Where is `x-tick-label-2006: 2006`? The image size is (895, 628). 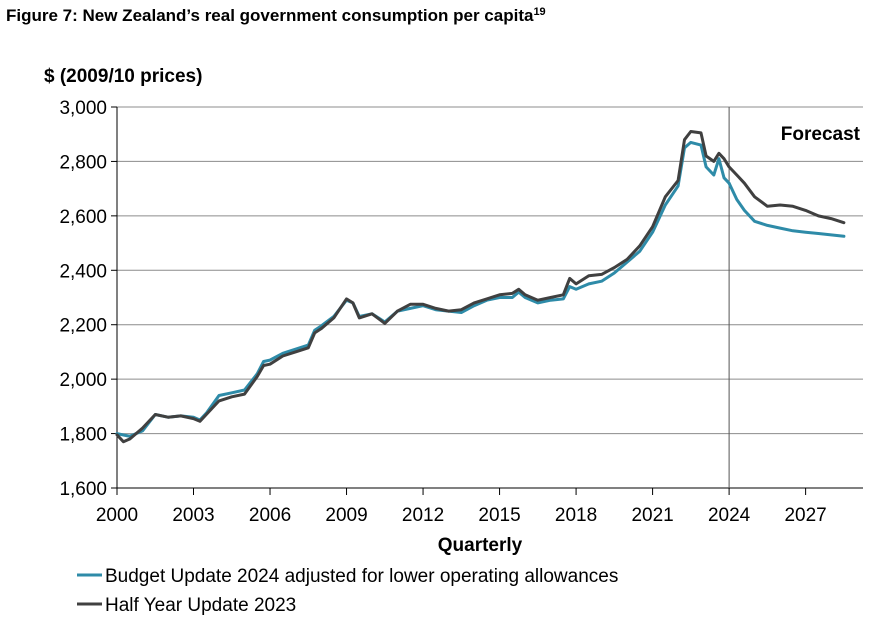 x-tick-label-2006: 2006 is located at coordinates (270, 515).